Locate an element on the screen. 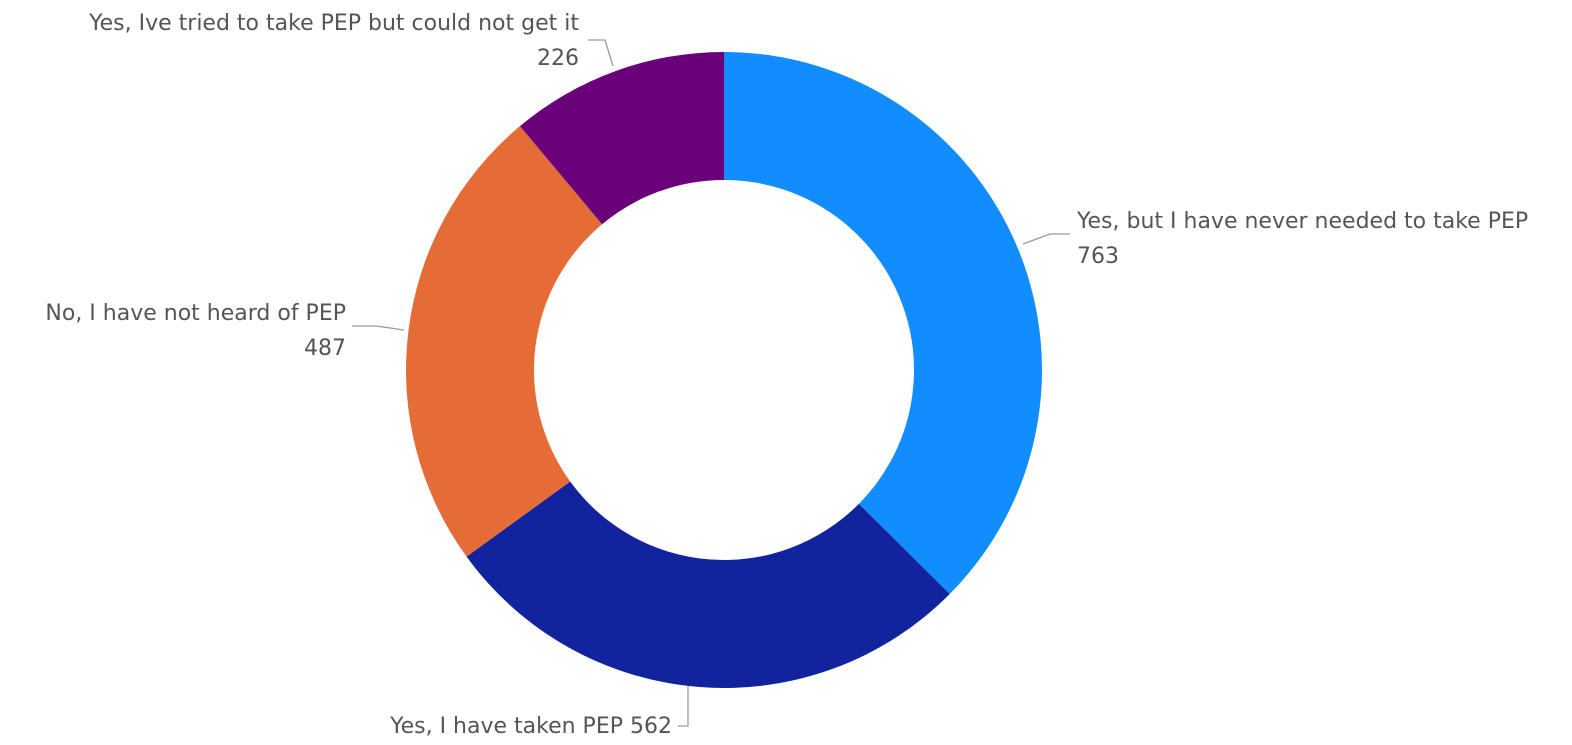  slice-label-yes-but-i-have-never-needed-to-take-pep: Yes, but I have never needed to take PEP is located at coordinates (1302, 221).